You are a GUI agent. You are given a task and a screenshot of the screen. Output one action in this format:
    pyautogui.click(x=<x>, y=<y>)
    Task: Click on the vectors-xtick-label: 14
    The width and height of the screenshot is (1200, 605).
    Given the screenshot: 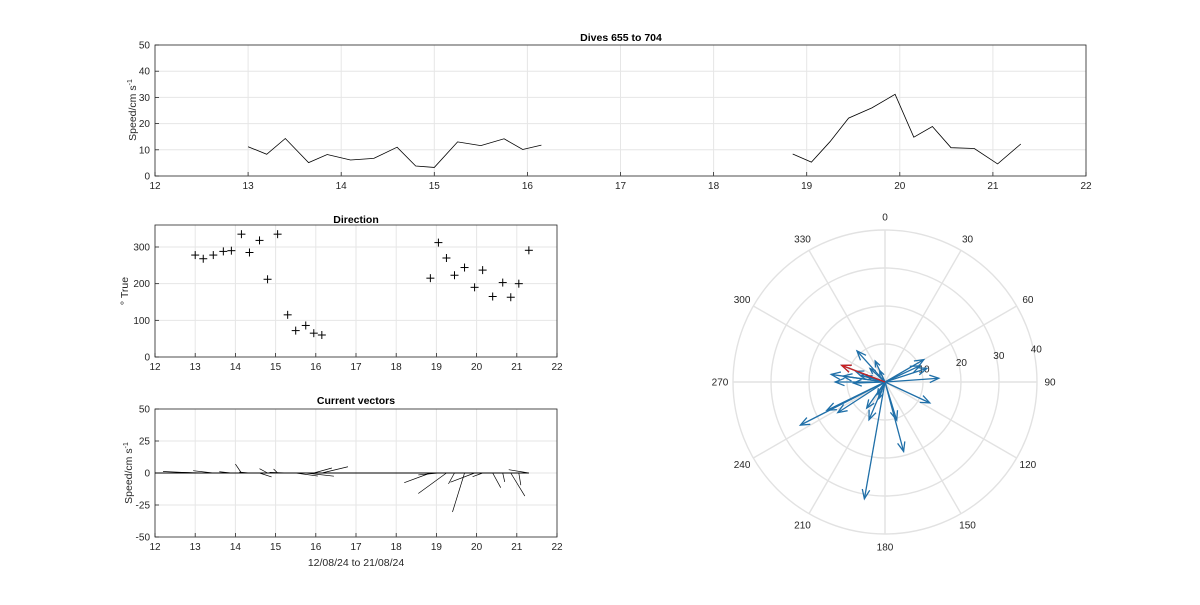 What is the action you would take?
    pyautogui.click(x=236, y=547)
    